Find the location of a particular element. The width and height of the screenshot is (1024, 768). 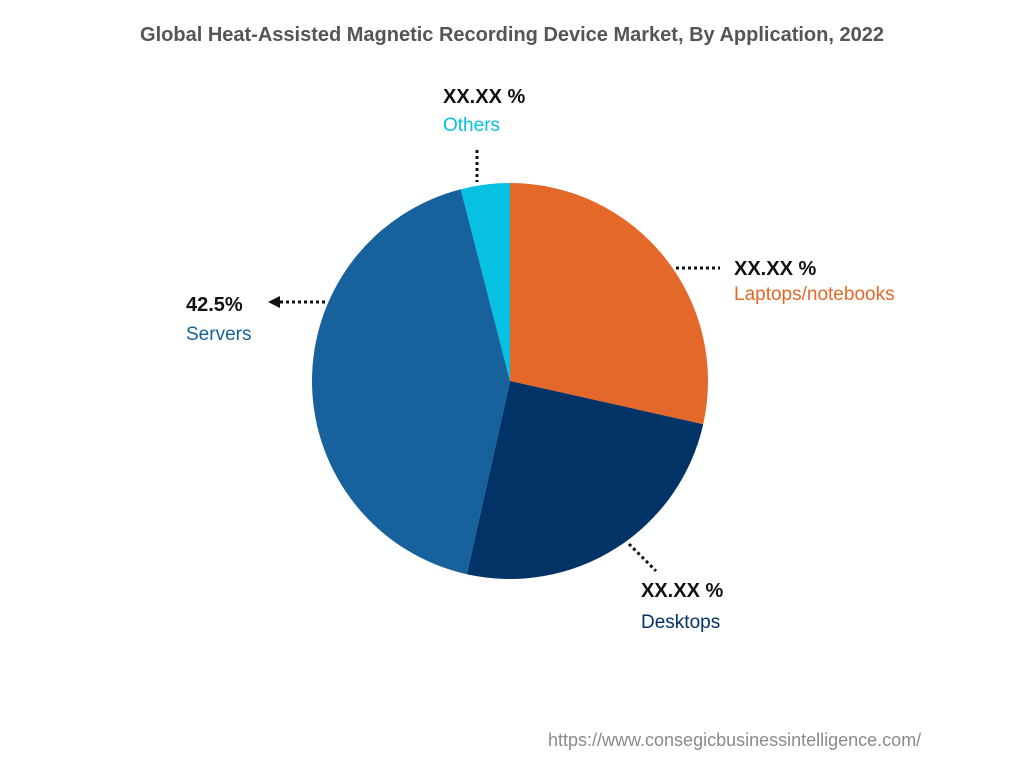

slice-value-label-desktops: XX.XX % is located at coordinates (682, 591).